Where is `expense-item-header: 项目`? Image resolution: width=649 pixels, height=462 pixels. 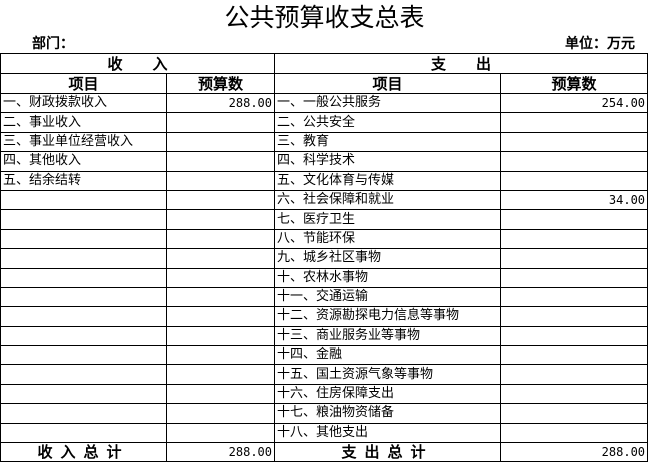 expense-item-header: 项目 is located at coordinates (388, 83).